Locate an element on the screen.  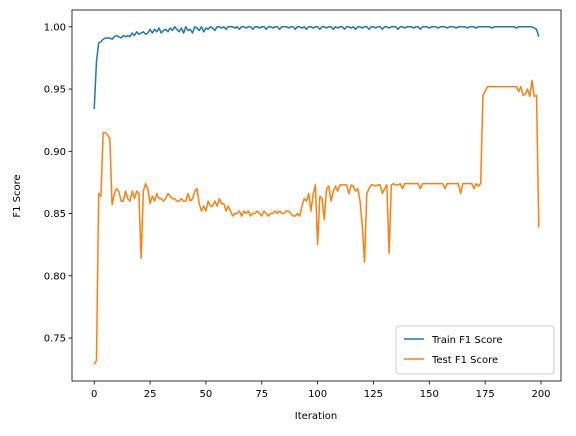
y-tick-label: 0.80 is located at coordinates (55, 276).